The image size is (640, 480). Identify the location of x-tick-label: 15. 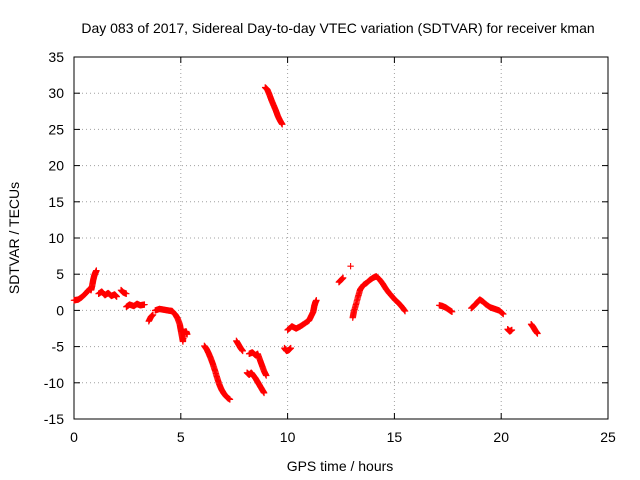
(395, 437).